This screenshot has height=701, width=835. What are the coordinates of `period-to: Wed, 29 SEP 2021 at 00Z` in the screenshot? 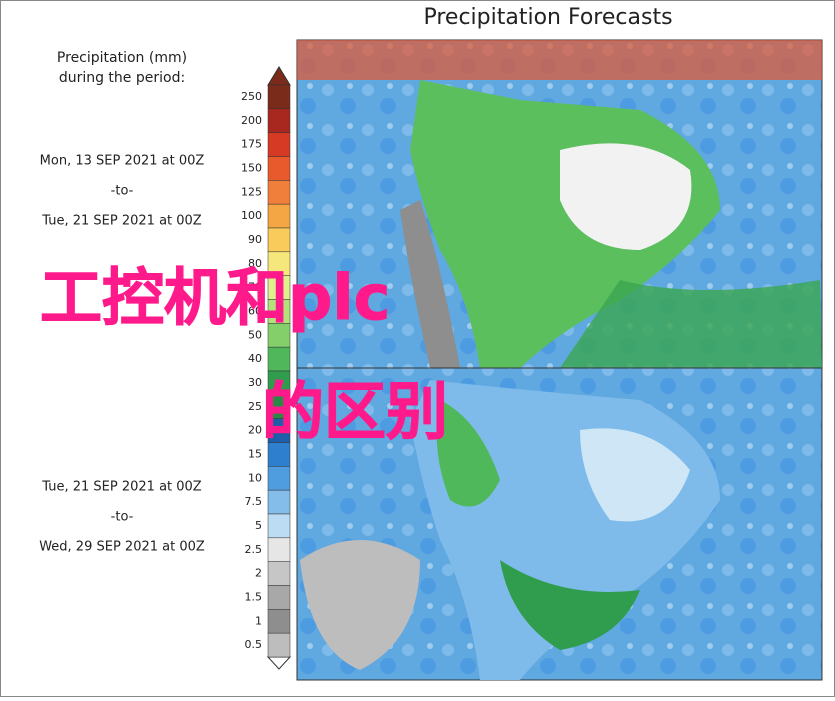 It's located at (122, 547).